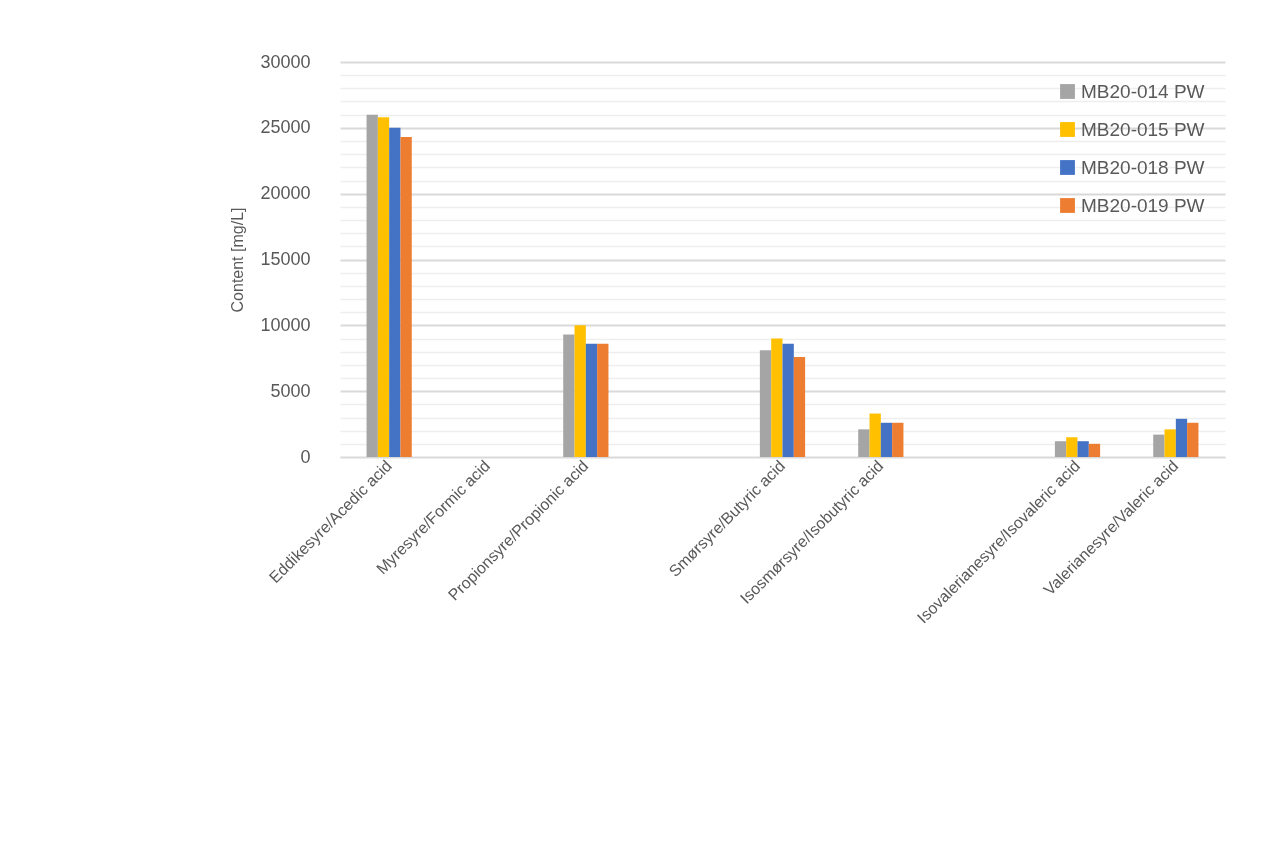  Describe the element at coordinates (285, 259) in the screenshot. I see `y-tick-label: 15000` at that location.